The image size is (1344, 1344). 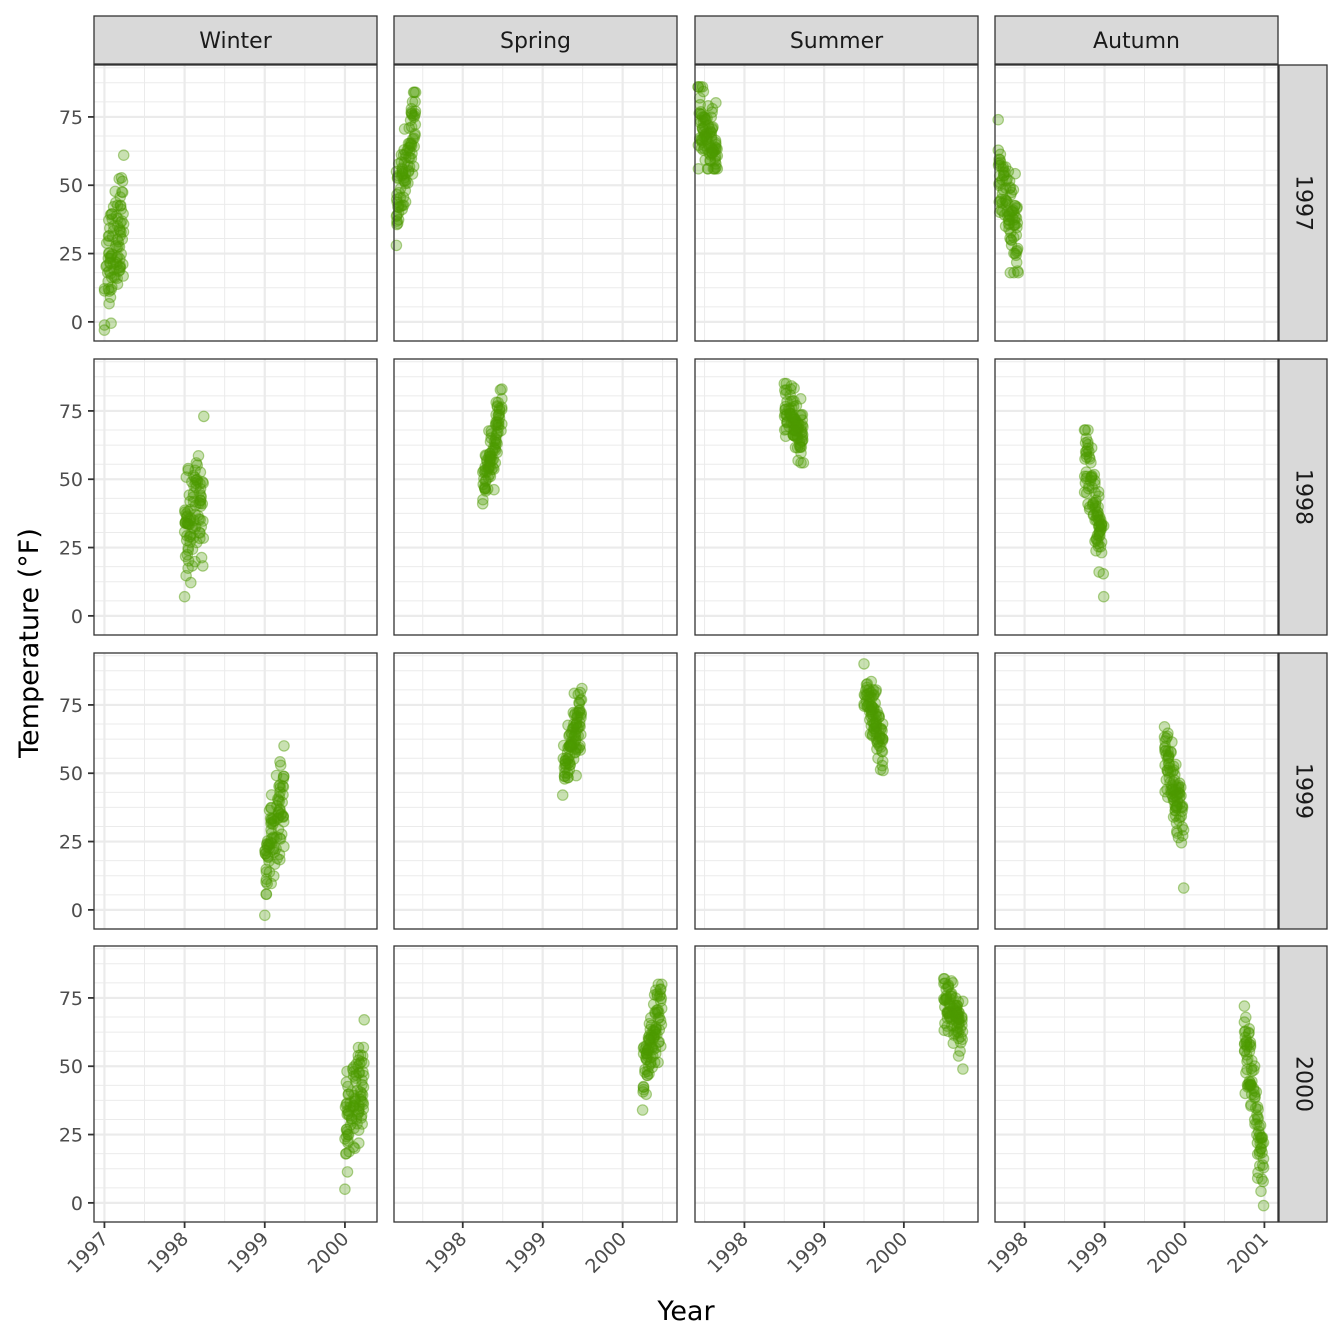 What do you see at coordinates (836, 791) in the screenshot?
I see `panel-1999-summer` at bounding box center [836, 791].